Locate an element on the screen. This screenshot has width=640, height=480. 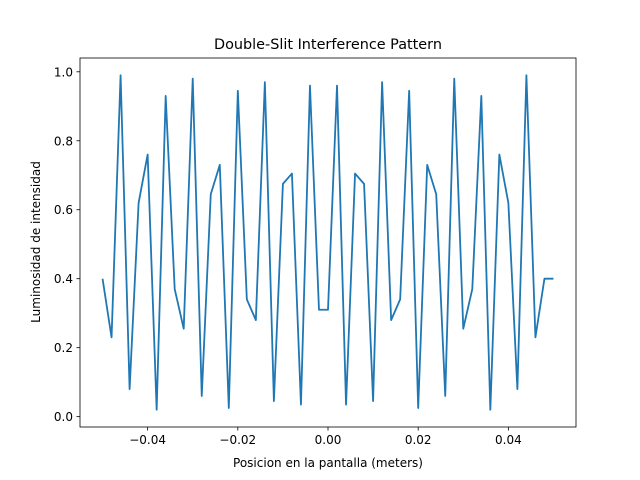
x-tick-label: 0.02 is located at coordinates (418, 440).